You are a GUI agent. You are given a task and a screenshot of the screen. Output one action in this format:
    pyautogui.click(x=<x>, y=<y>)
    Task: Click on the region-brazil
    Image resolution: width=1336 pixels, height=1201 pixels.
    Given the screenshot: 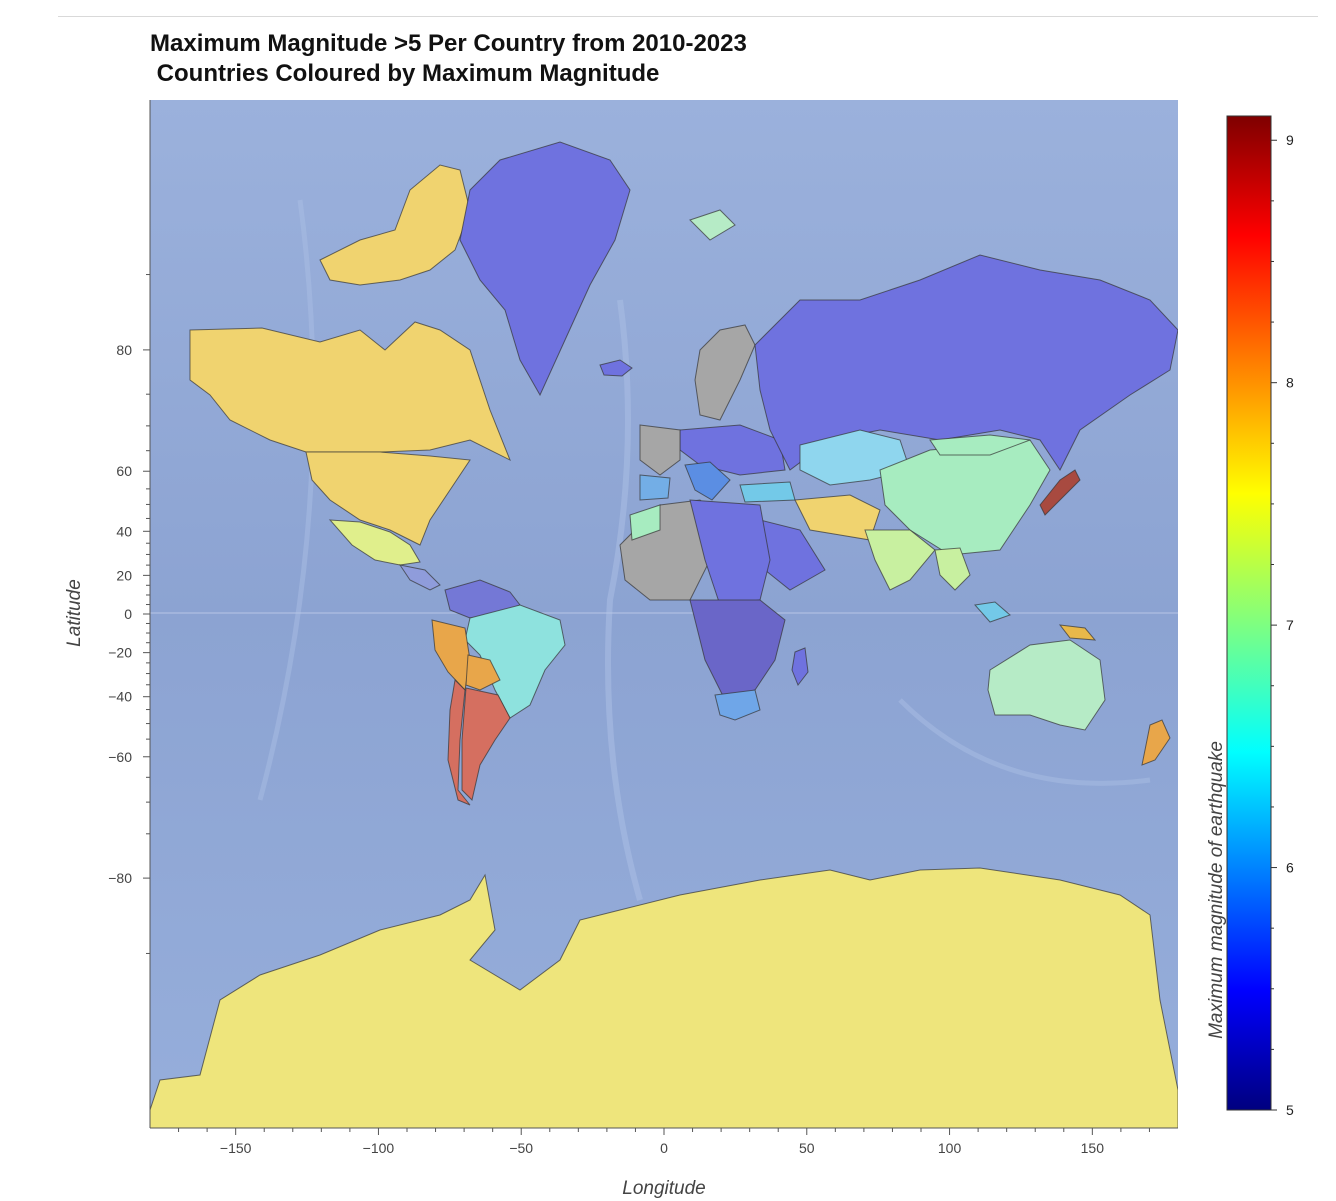 What is the action you would take?
    pyautogui.click(x=515, y=661)
    